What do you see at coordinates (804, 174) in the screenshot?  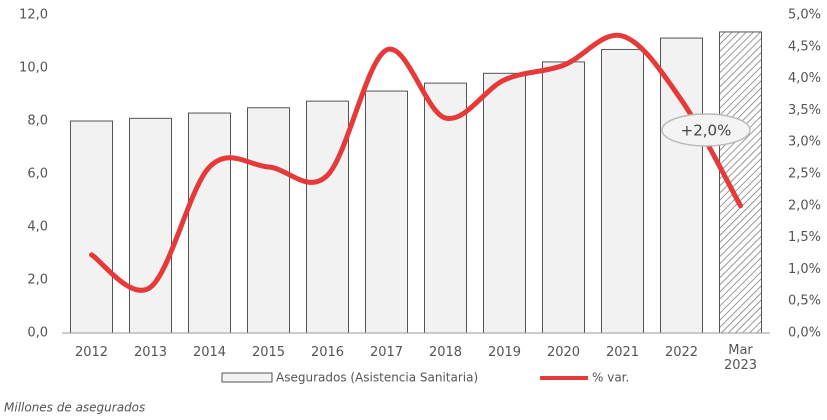 I see `y2-tick-label: 2,5%` at bounding box center [804, 174].